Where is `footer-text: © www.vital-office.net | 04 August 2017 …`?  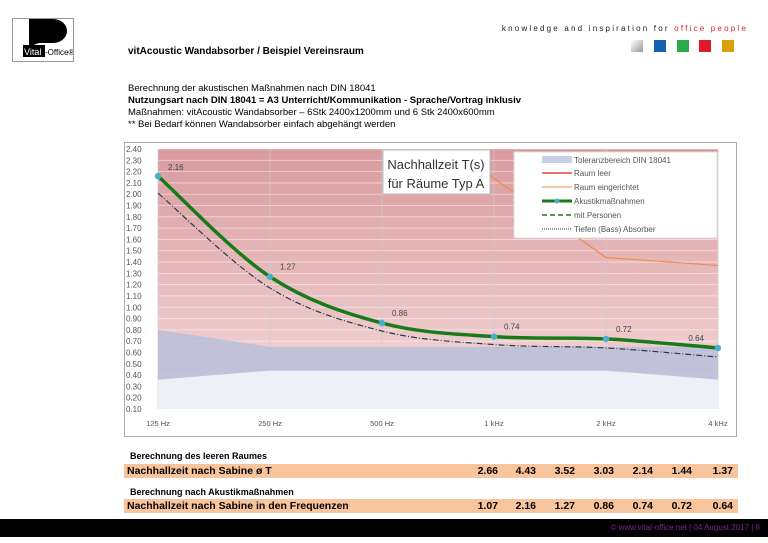
footer-text: © www.vital-office.net | 04 August 2017 … is located at coordinates (685, 527).